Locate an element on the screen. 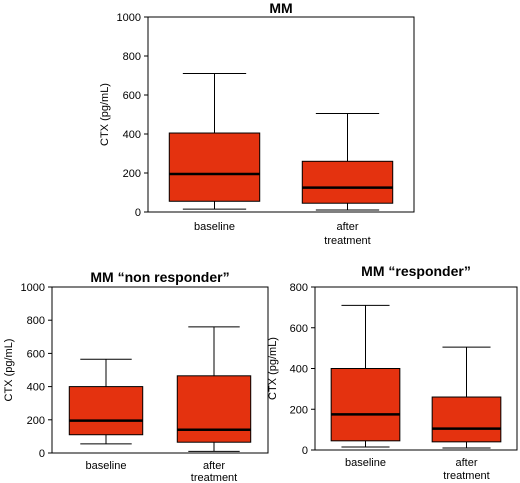 This screenshot has height=483, width=520. chart-title: MM “responder” is located at coordinates (416, 271).